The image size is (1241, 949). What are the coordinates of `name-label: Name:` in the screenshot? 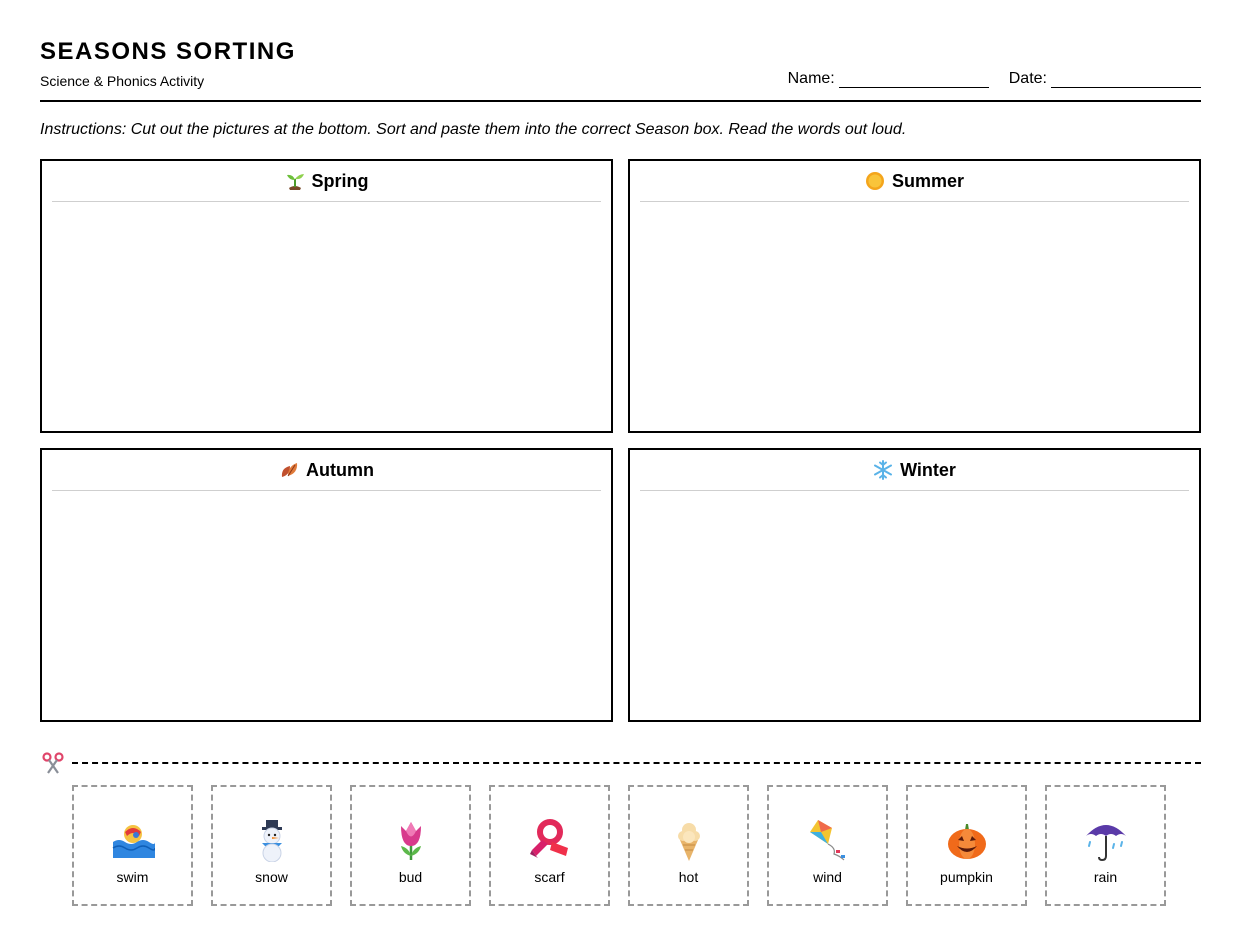 It's located at (811, 78).